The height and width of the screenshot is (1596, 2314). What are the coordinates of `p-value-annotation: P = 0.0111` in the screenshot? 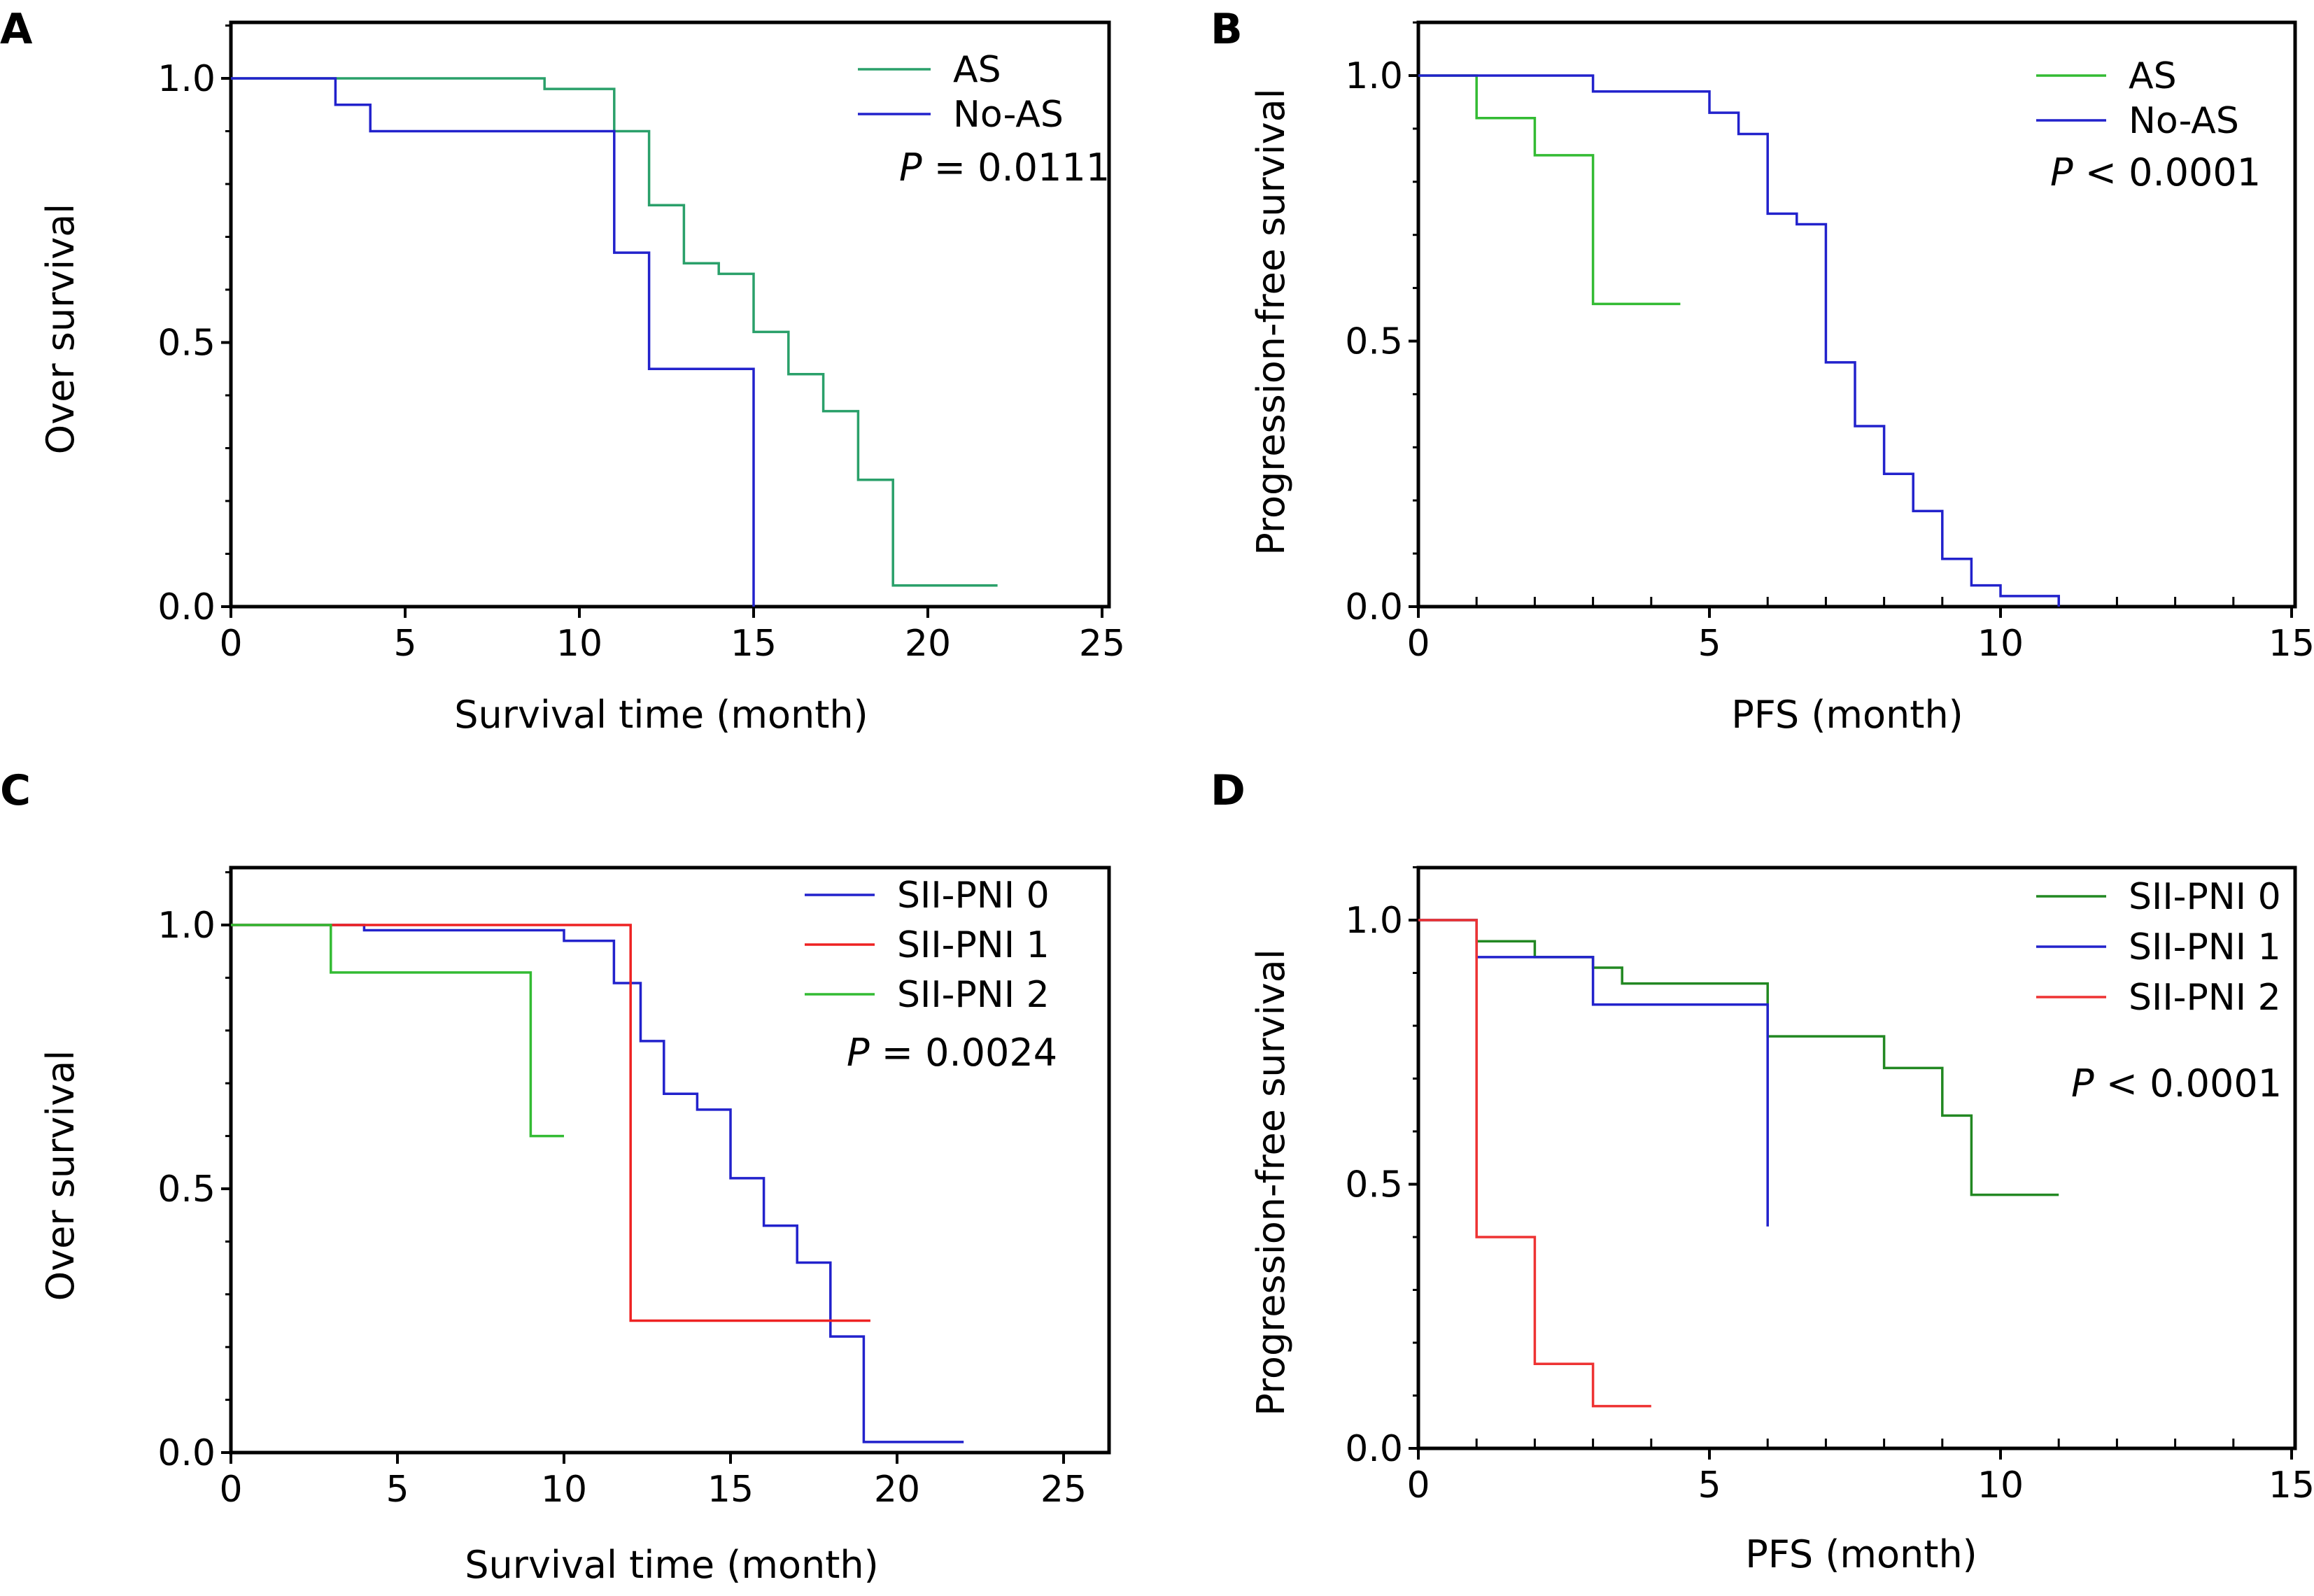 It's located at (1004, 168).